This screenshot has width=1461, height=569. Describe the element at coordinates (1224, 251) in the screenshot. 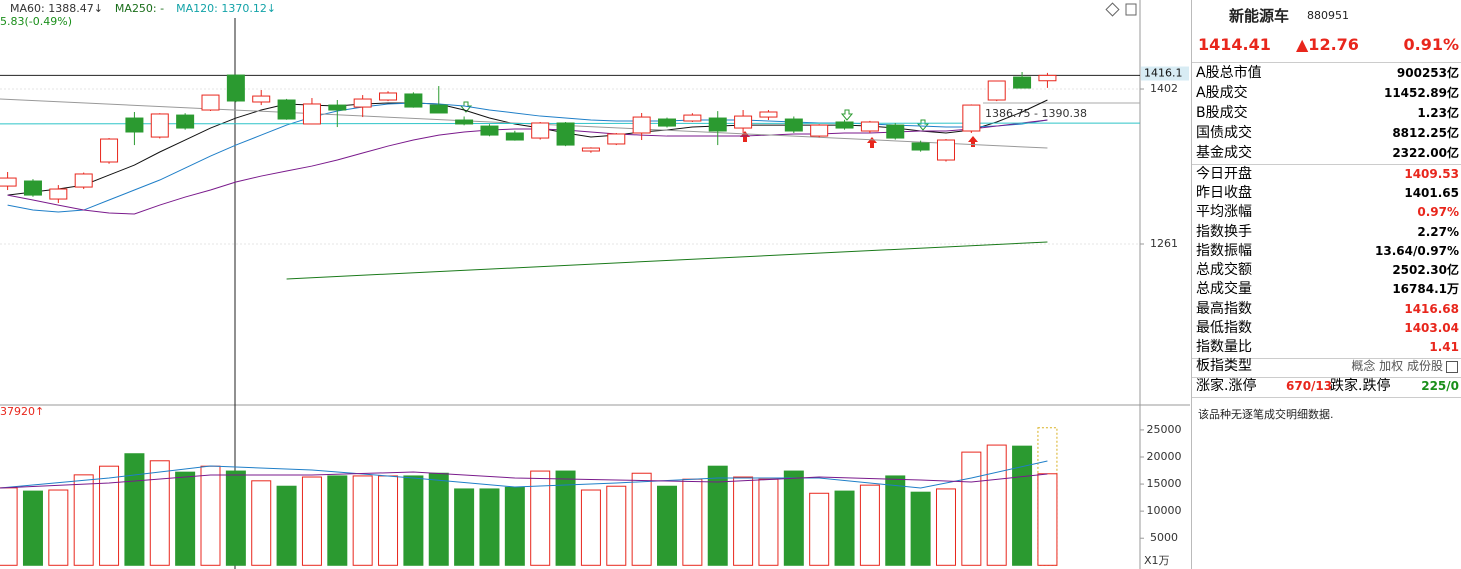

I see `row-label: 指数振幅` at that location.